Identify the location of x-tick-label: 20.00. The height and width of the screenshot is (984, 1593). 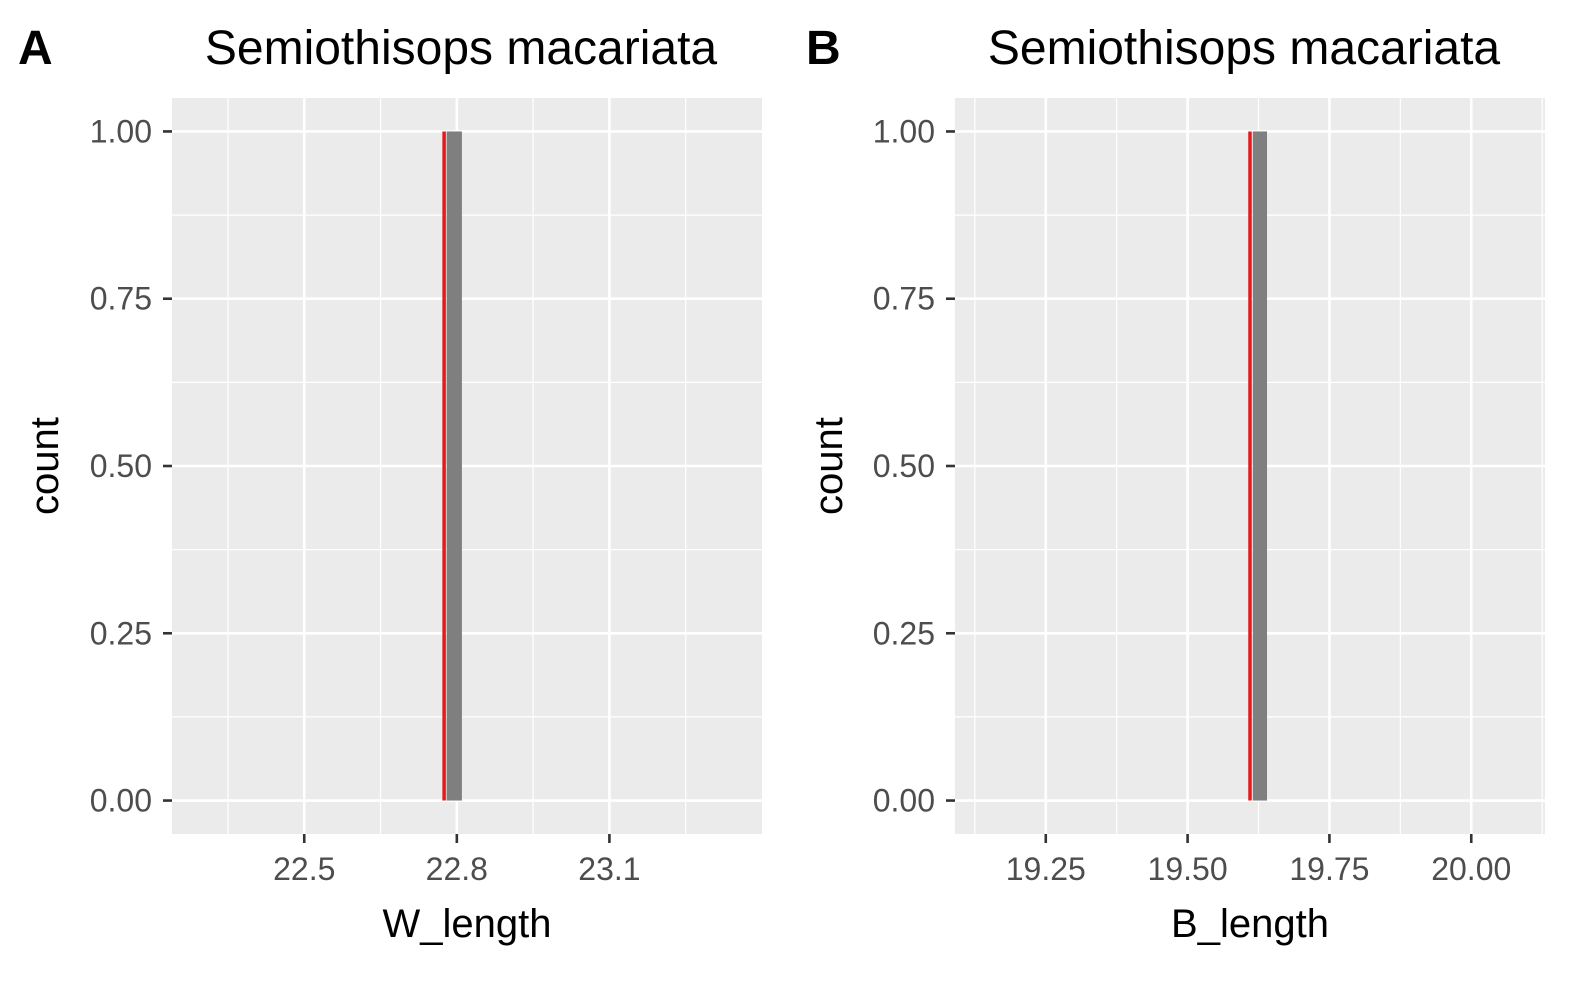
(1471, 869).